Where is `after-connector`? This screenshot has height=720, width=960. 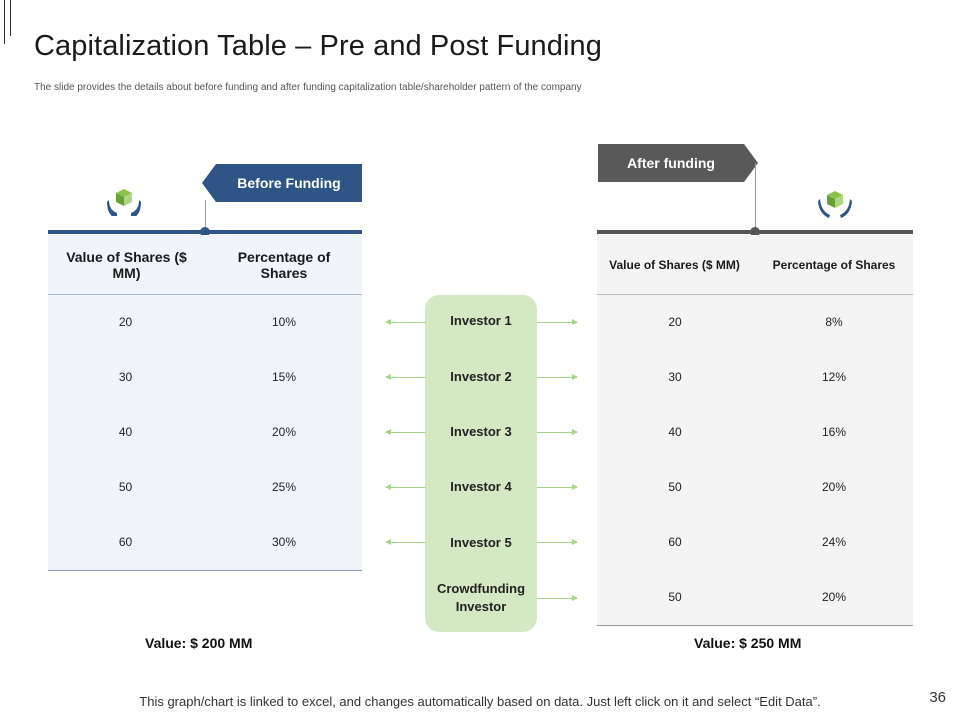
after-connector is located at coordinates (755, 197).